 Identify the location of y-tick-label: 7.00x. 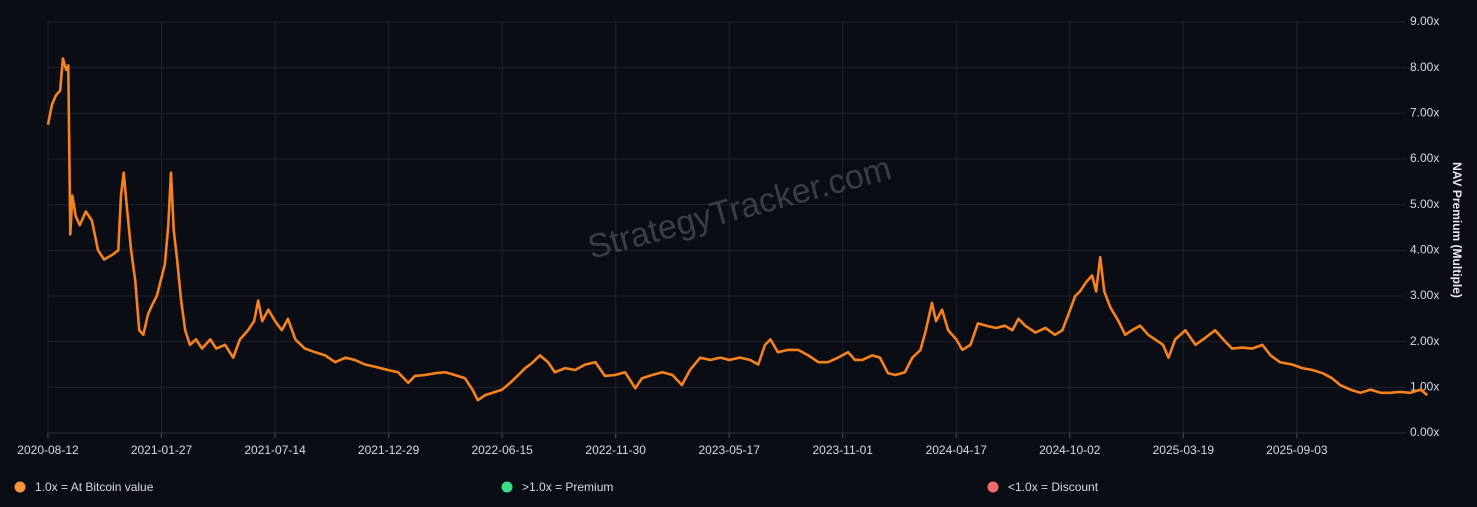
(1424, 113).